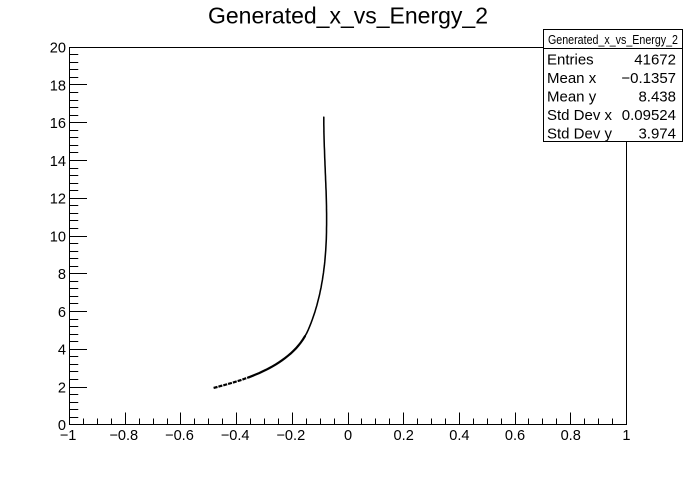 Image resolution: width=696 pixels, height=477 pixels. Describe the element at coordinates (580, 134) in the screenshot. I see `svg-text: Std Dev y` at that location.